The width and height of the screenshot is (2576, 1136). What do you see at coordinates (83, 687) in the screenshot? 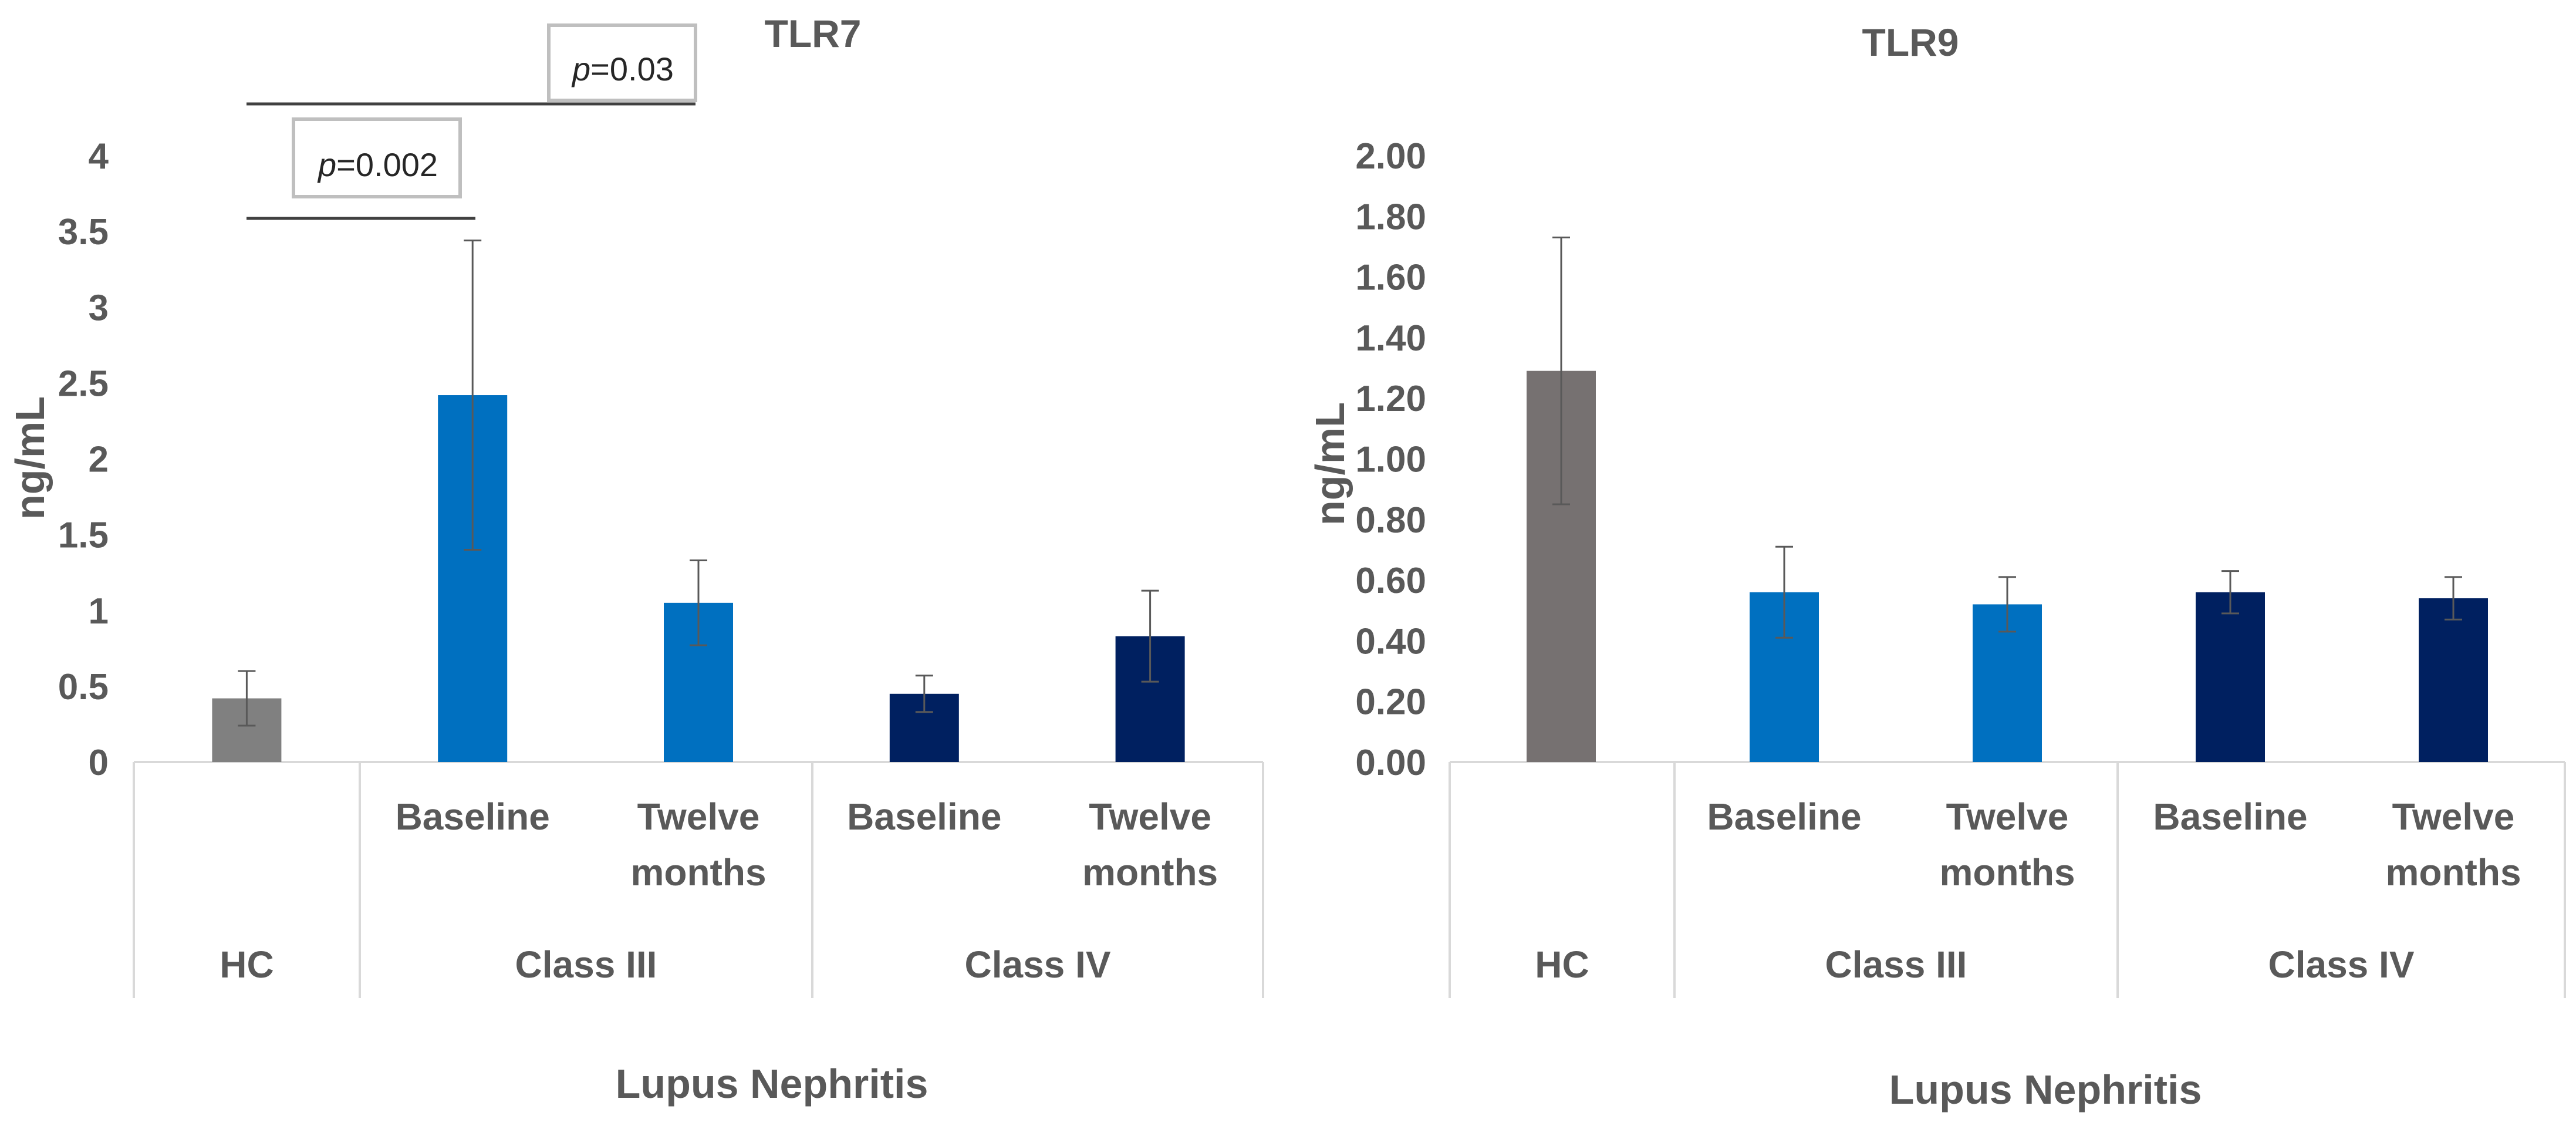
I see `y-tick-label: 0.5` at bounding box center [83, 687].